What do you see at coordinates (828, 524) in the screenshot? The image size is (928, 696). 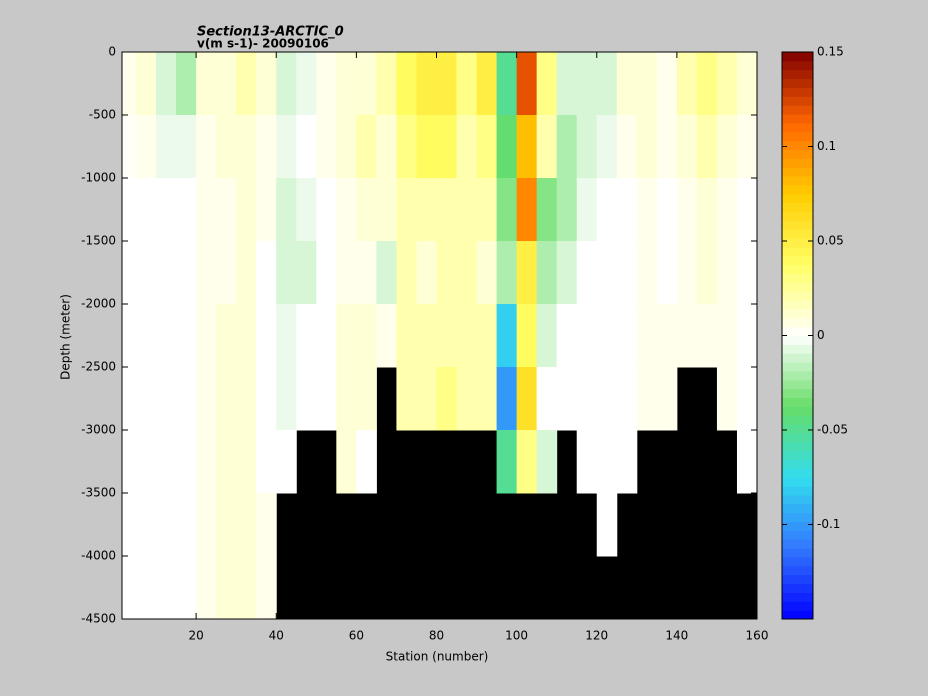 I see `colorbar-tick-label: -0.1` at bounding box center [828, 524].